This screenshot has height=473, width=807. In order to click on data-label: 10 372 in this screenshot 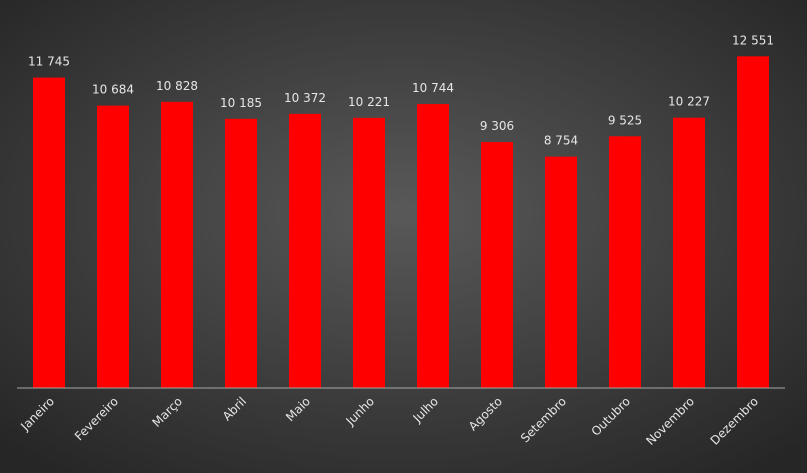, I will do `click(305, 98)`.